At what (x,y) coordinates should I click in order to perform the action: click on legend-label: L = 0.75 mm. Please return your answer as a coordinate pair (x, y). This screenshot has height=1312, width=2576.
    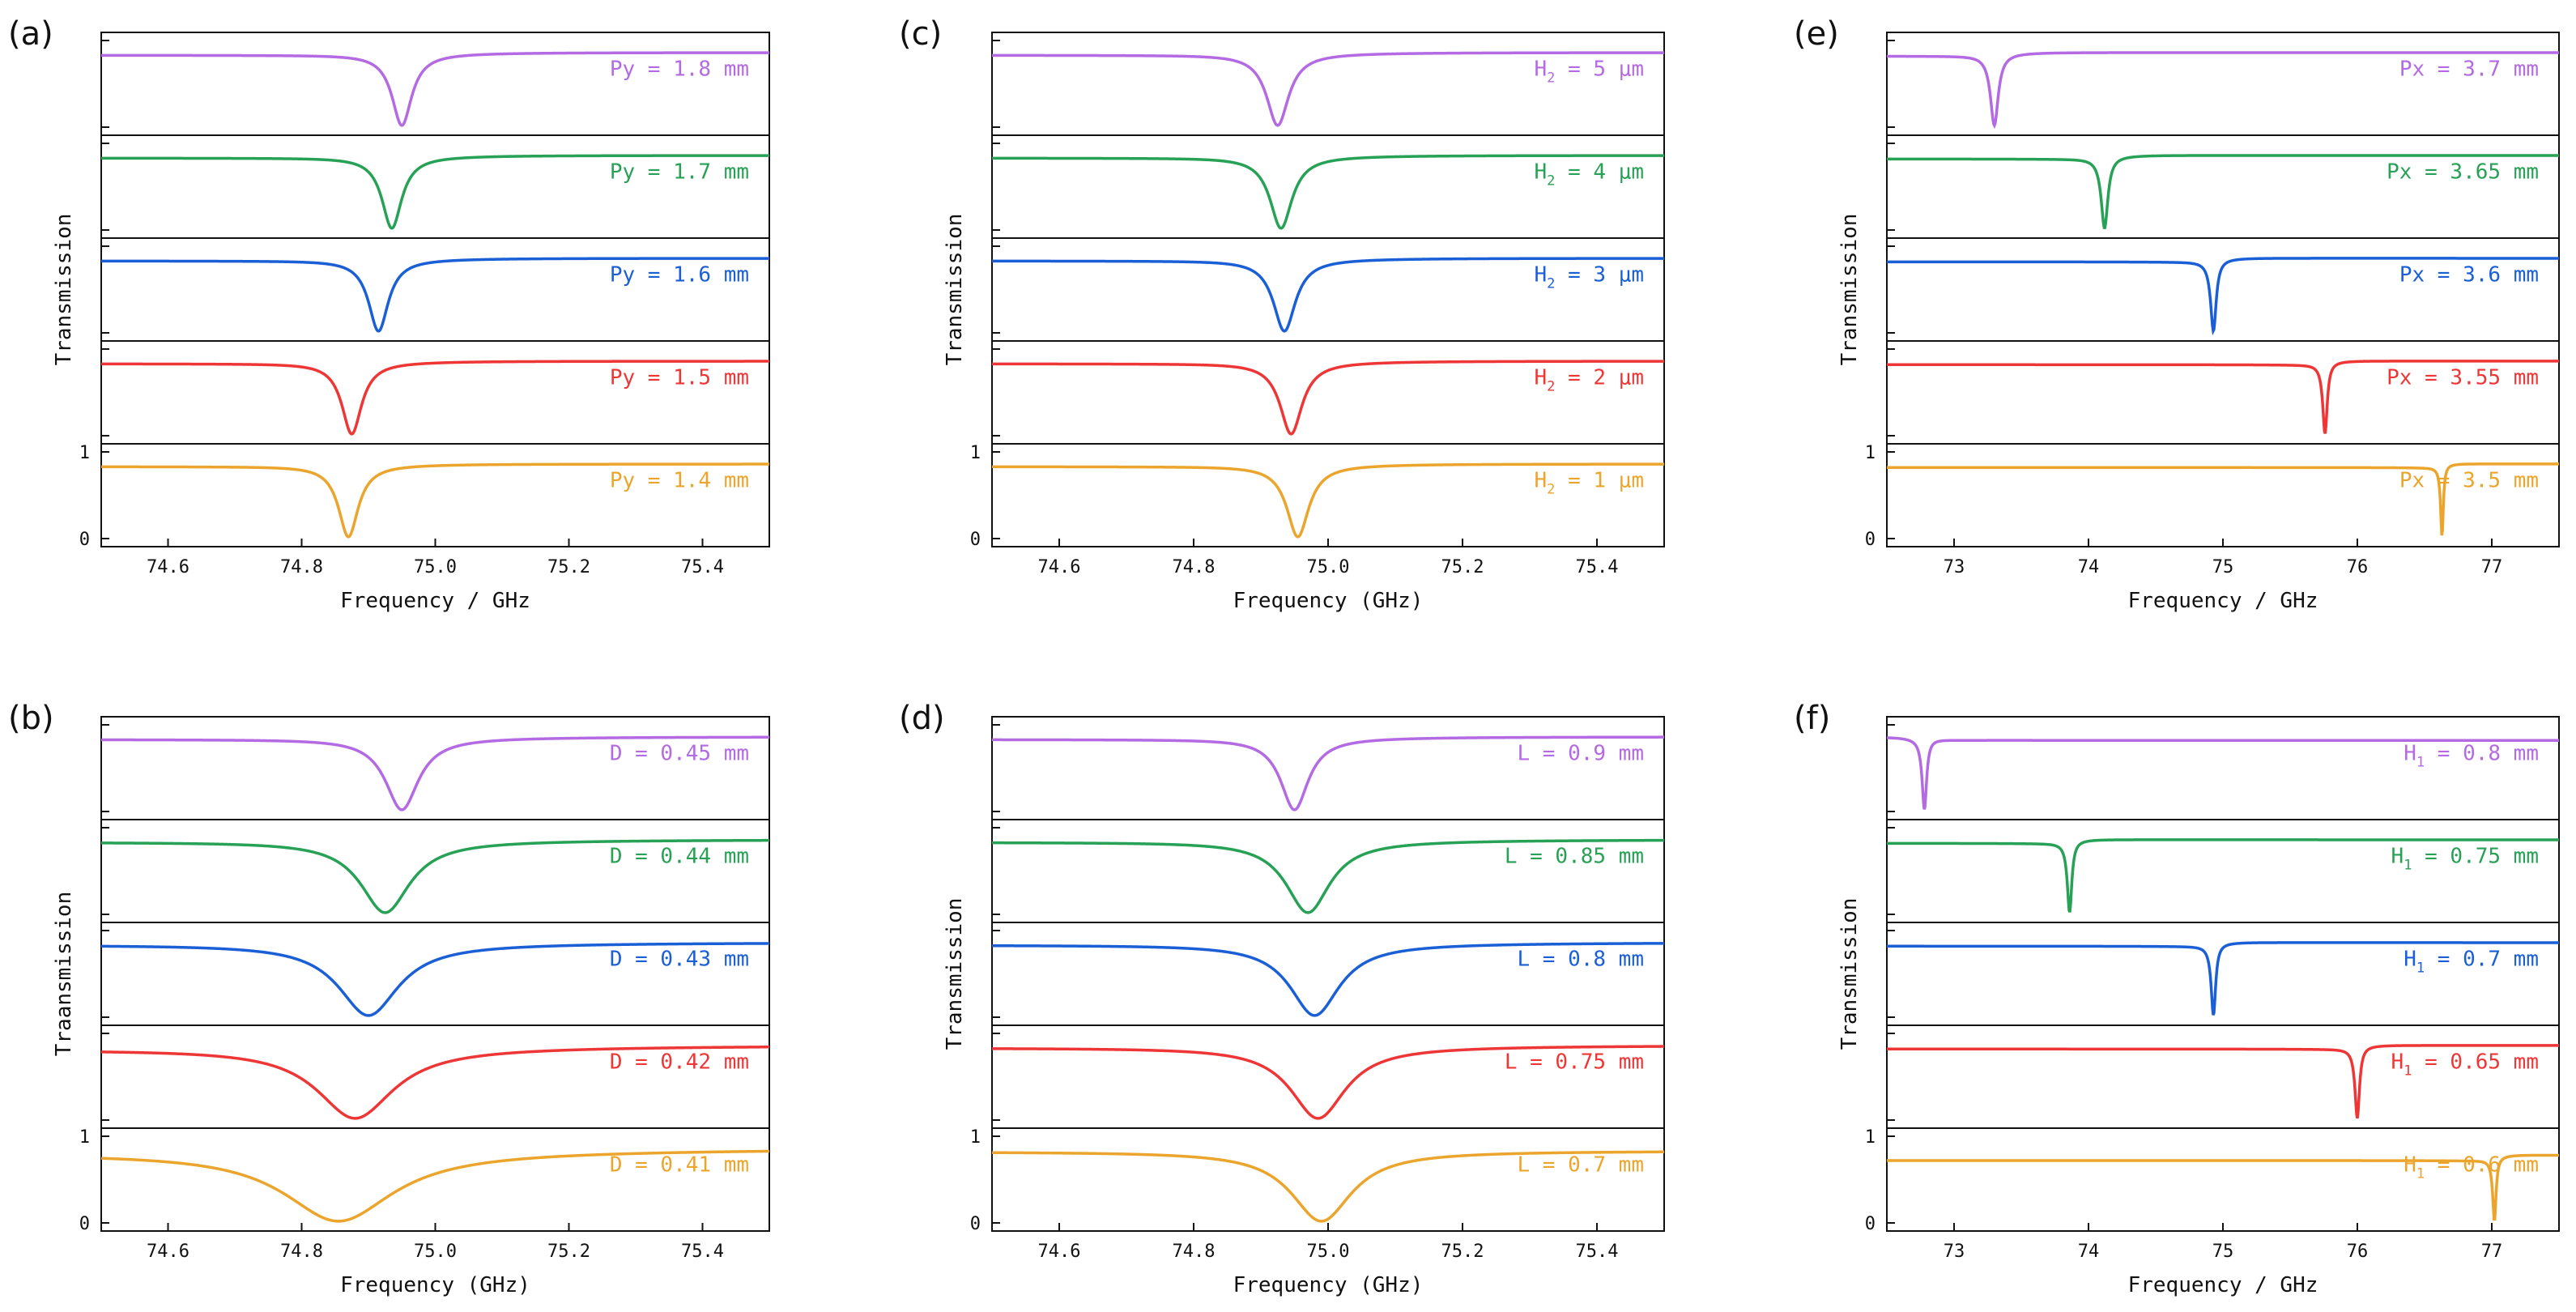
    Looking at the image, I should click on (1574, 1062).